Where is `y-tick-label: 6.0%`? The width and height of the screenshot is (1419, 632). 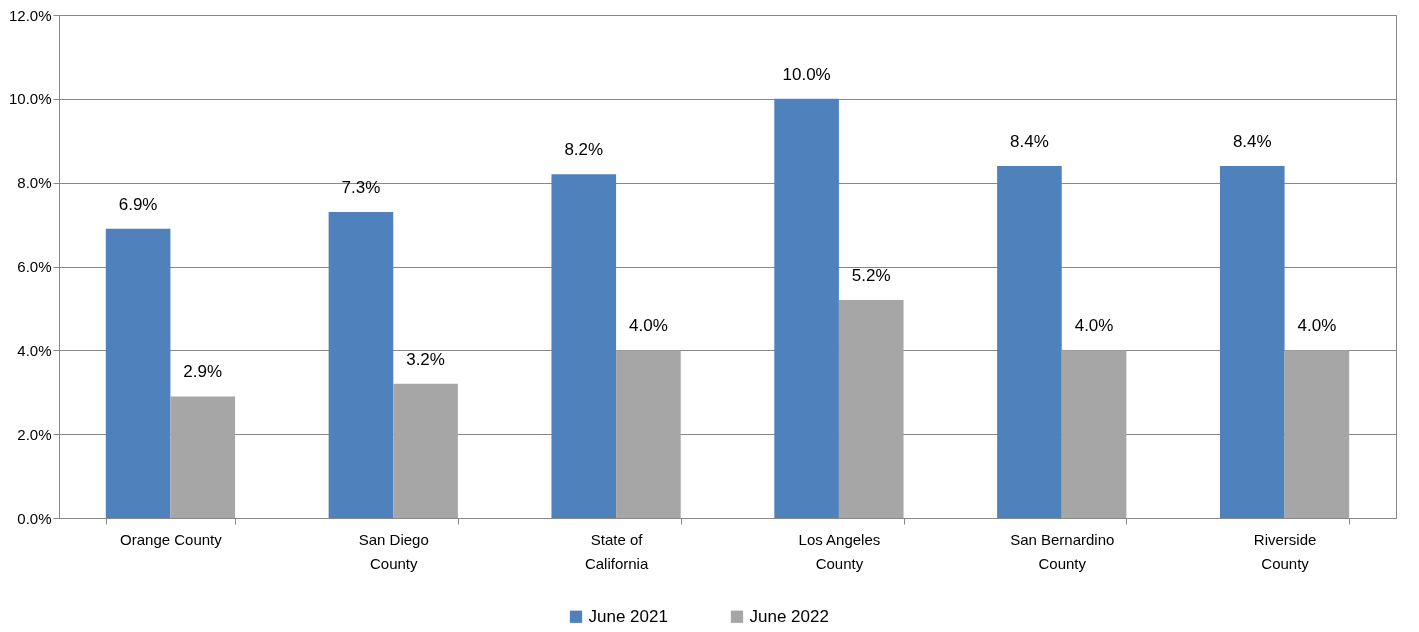
y-tick-label: 6.0% is located at coordinates (34, 266).